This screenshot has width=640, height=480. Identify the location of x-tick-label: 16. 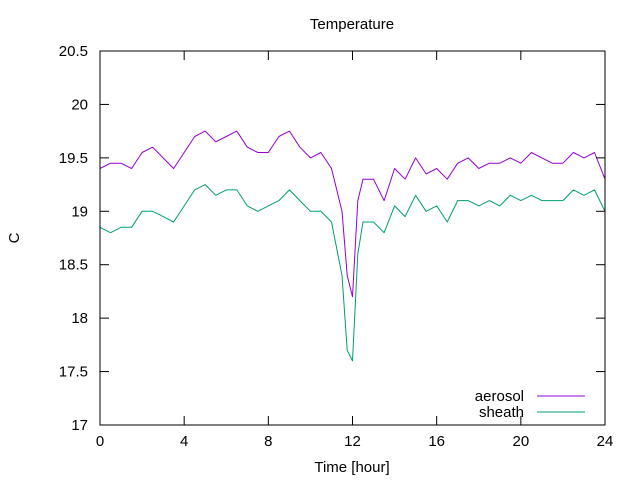
(436, 441).